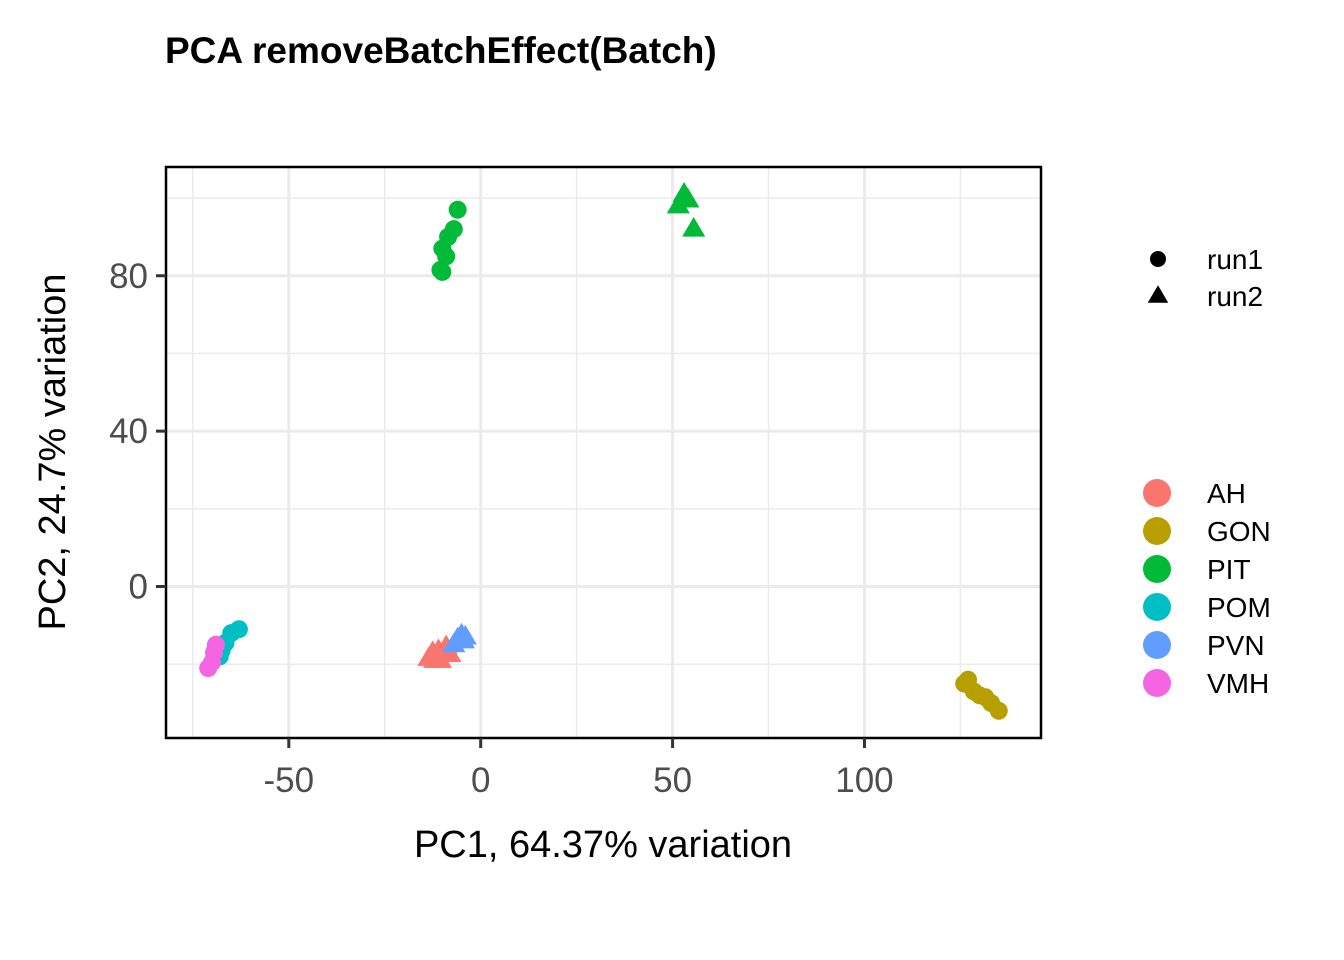  I want to click on x-tick-label: 0, so click(480, 780).